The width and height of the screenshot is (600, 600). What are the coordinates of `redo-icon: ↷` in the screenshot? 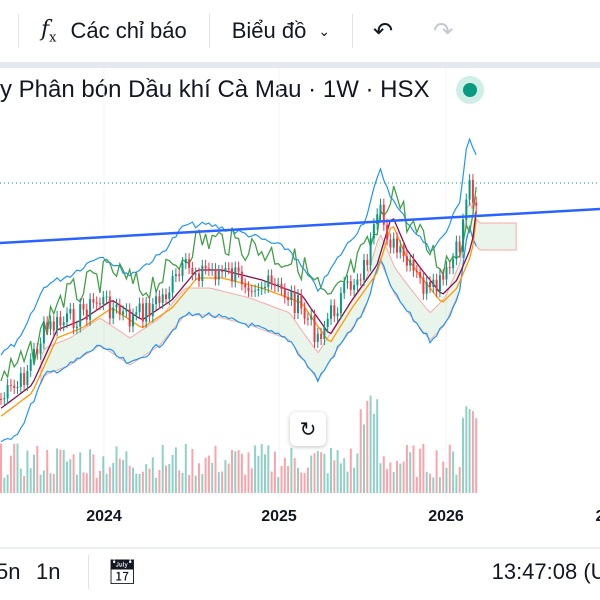 It's located at (443, 31).